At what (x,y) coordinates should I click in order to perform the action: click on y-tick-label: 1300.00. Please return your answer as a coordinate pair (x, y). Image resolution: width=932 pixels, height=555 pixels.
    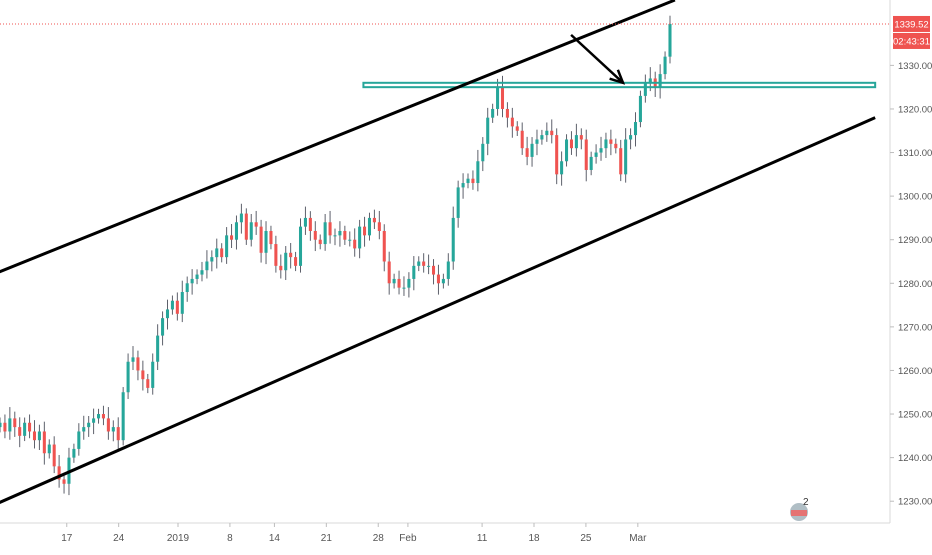
    Looking at the image, I should click on (915, 197).